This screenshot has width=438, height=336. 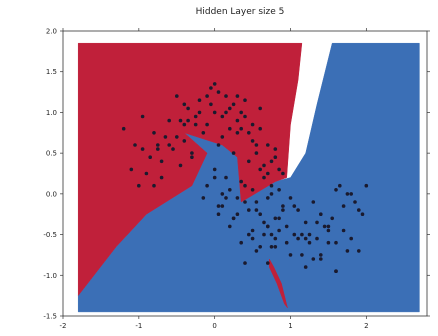 I want to click on y-tick-label: 0.5, so click(x=51, y=154).